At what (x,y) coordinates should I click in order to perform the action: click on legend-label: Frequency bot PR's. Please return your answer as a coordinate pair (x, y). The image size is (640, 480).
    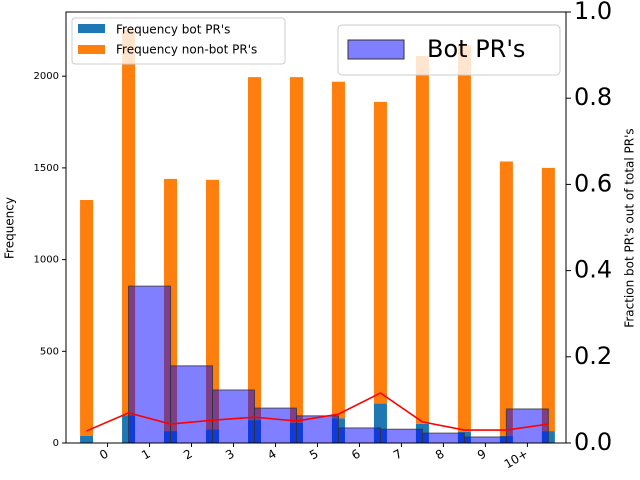
    Looking at the image, I should click on (173, 30).